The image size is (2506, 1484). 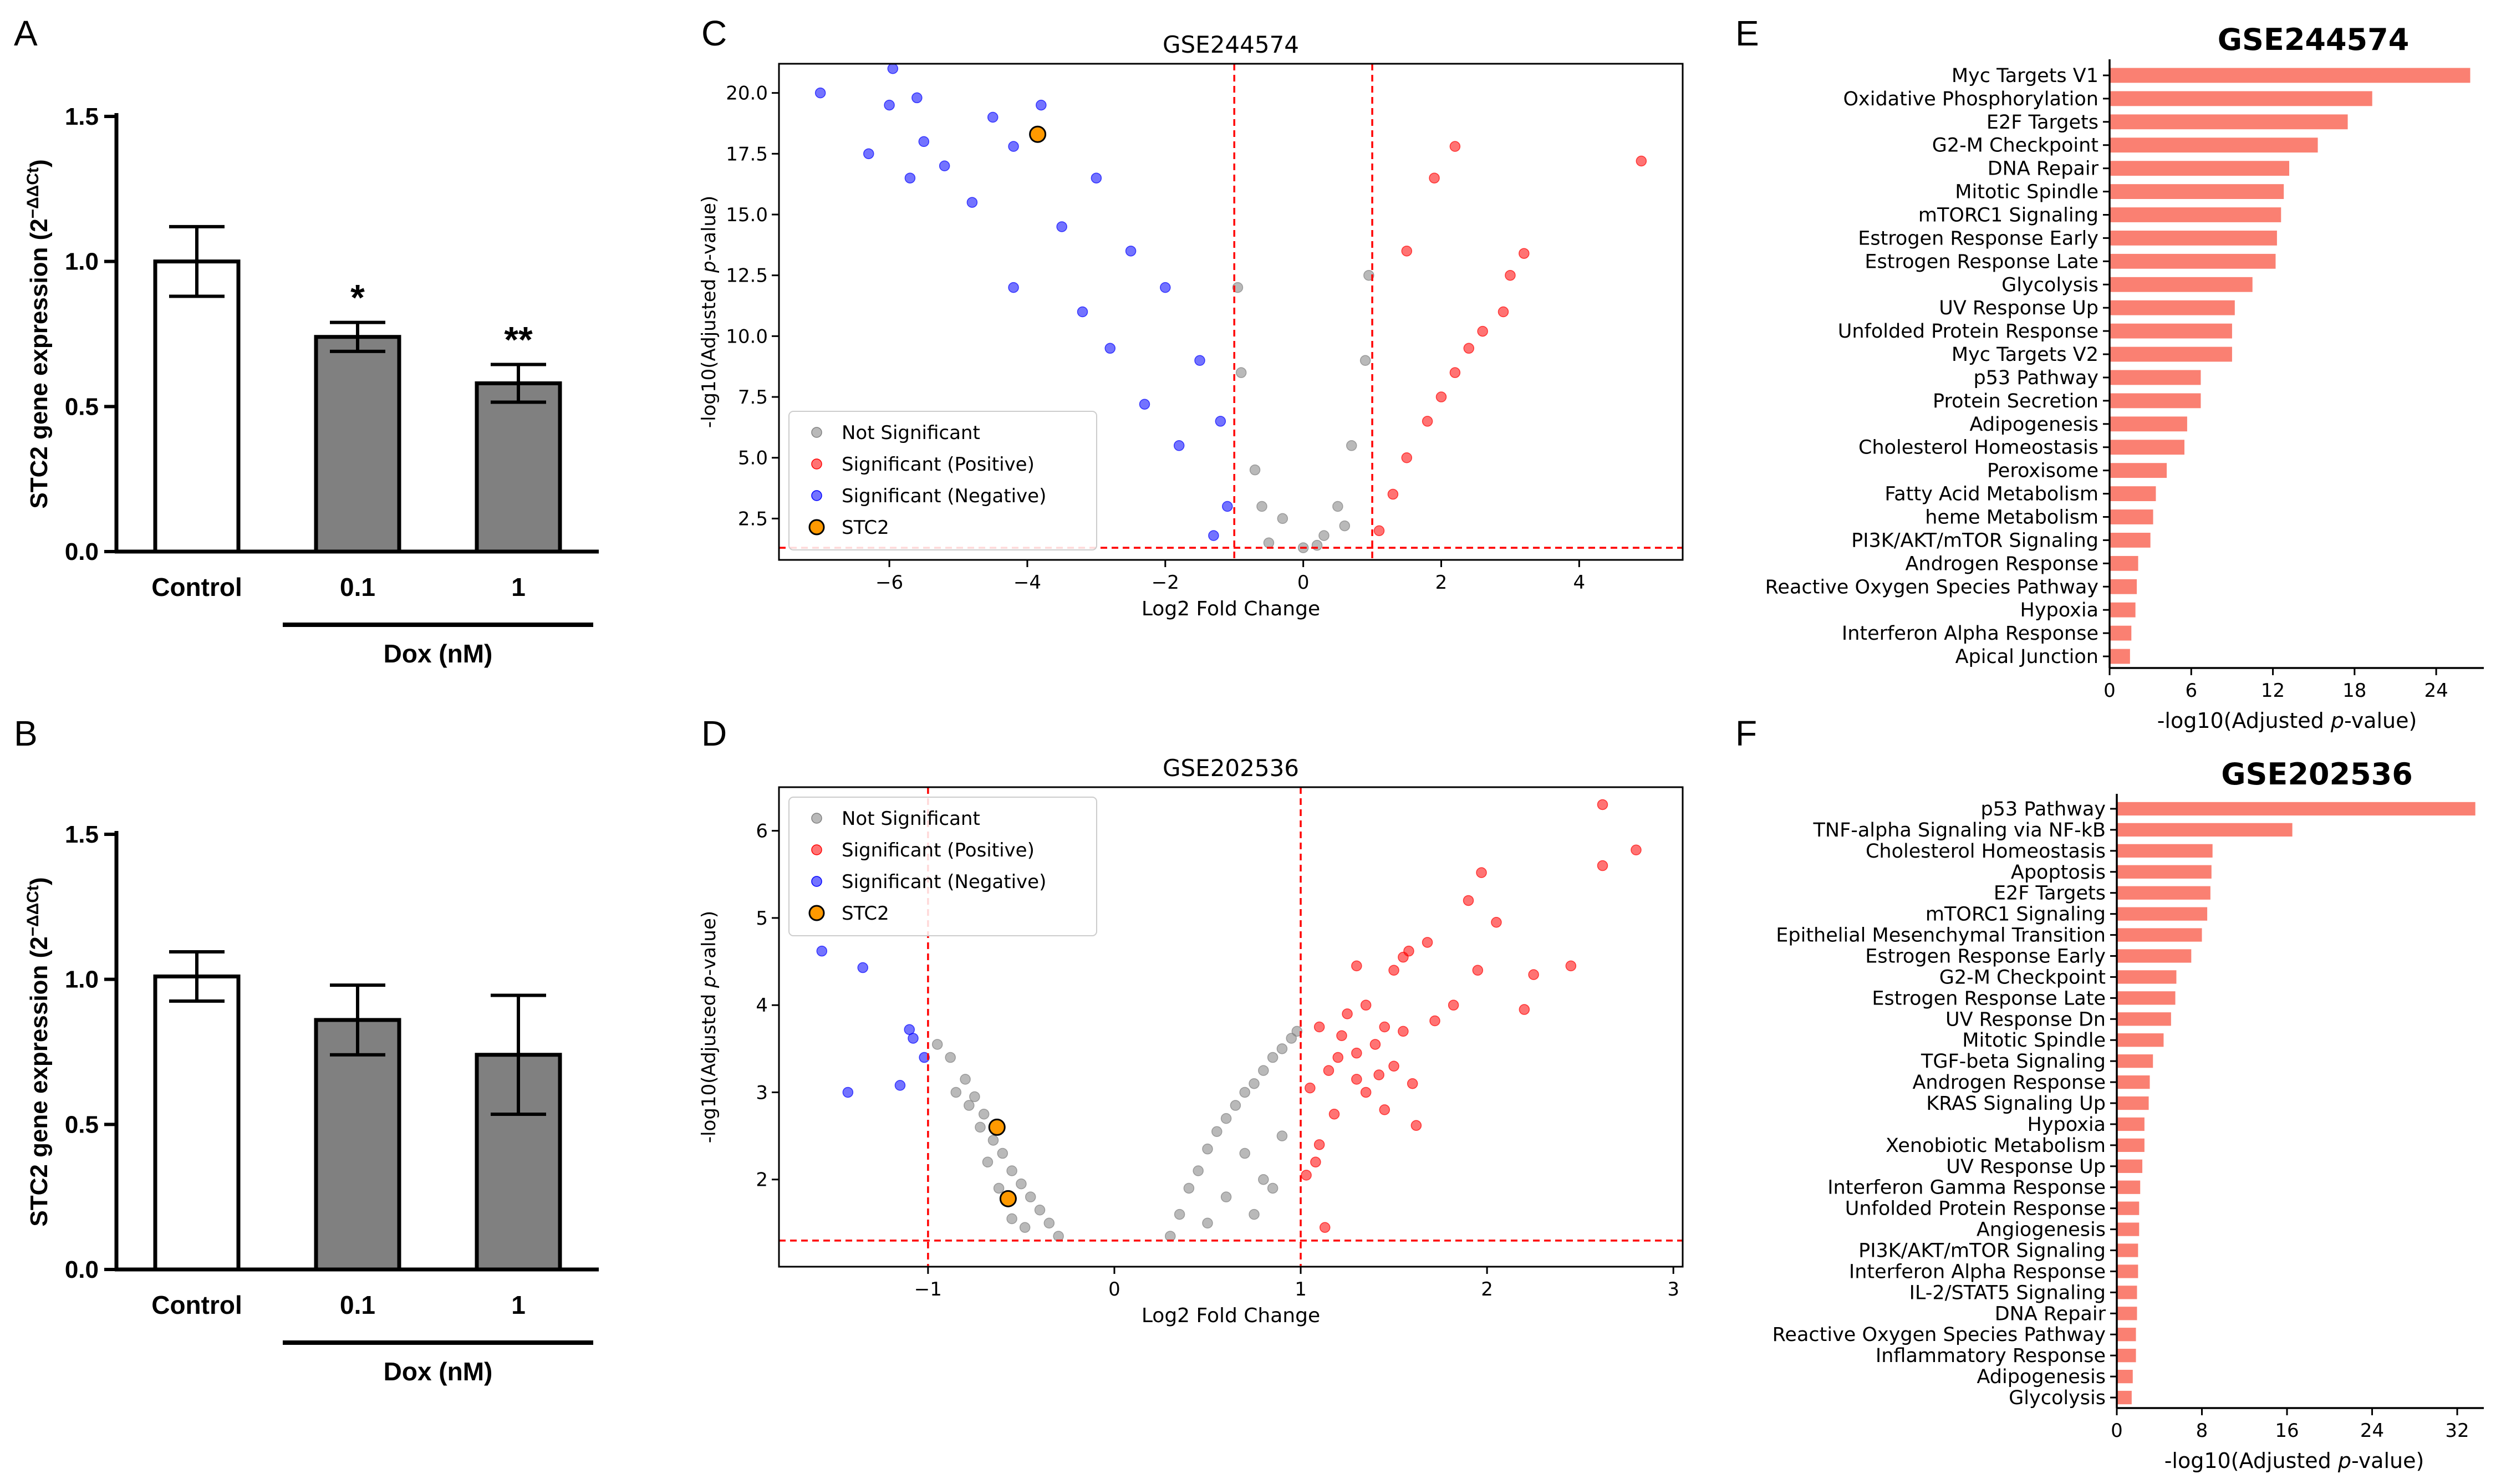 What do you see at coordinates (2059, 610) in the screenshot?
I see `category-label: Hypoxia` at bounding box center [2059, 610].